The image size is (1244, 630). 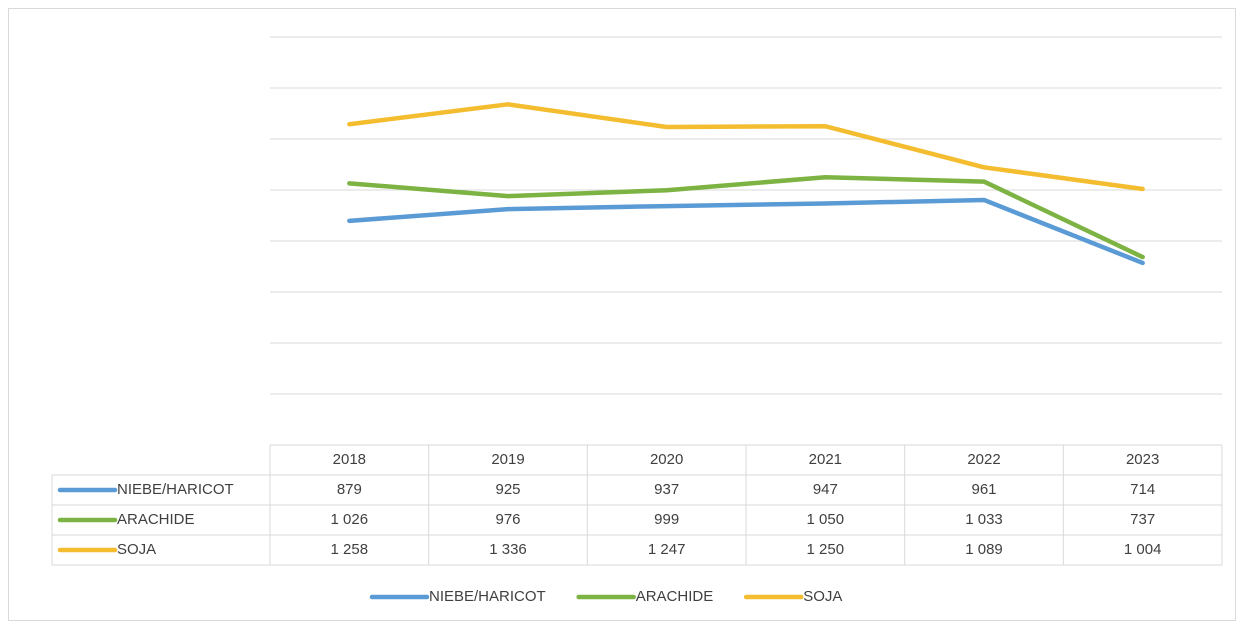 What do you see at coordinates (350, 549) in the screenshot?
I see `table-value: 1 258` at bounding box center [350, 549].